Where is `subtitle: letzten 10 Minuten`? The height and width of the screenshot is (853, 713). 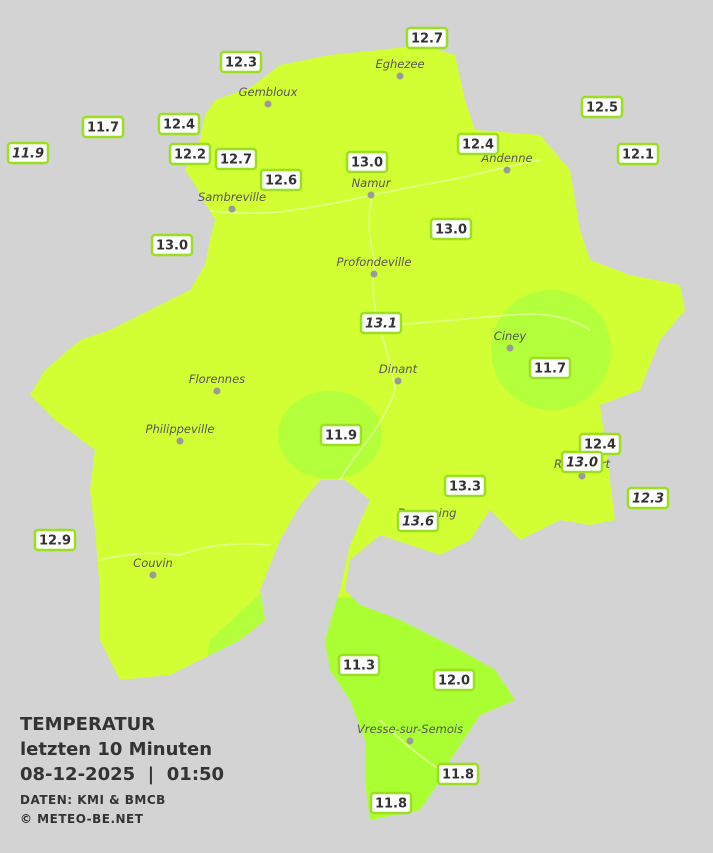
subtitle: letzten 10 Minuten is located at coordinates (116, 749).